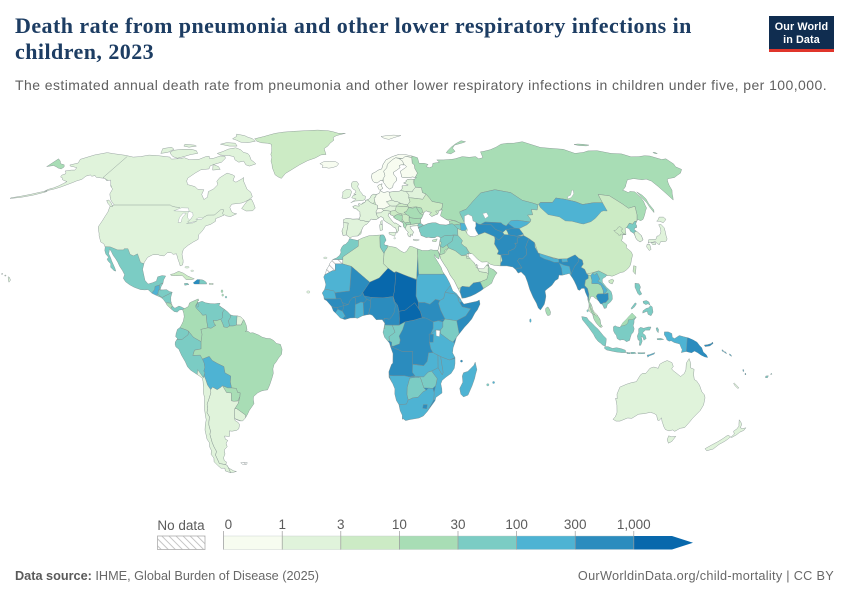 This screenshot has width=850, height=600. I want to click on svg-text: 1,000, so click(634, 524).